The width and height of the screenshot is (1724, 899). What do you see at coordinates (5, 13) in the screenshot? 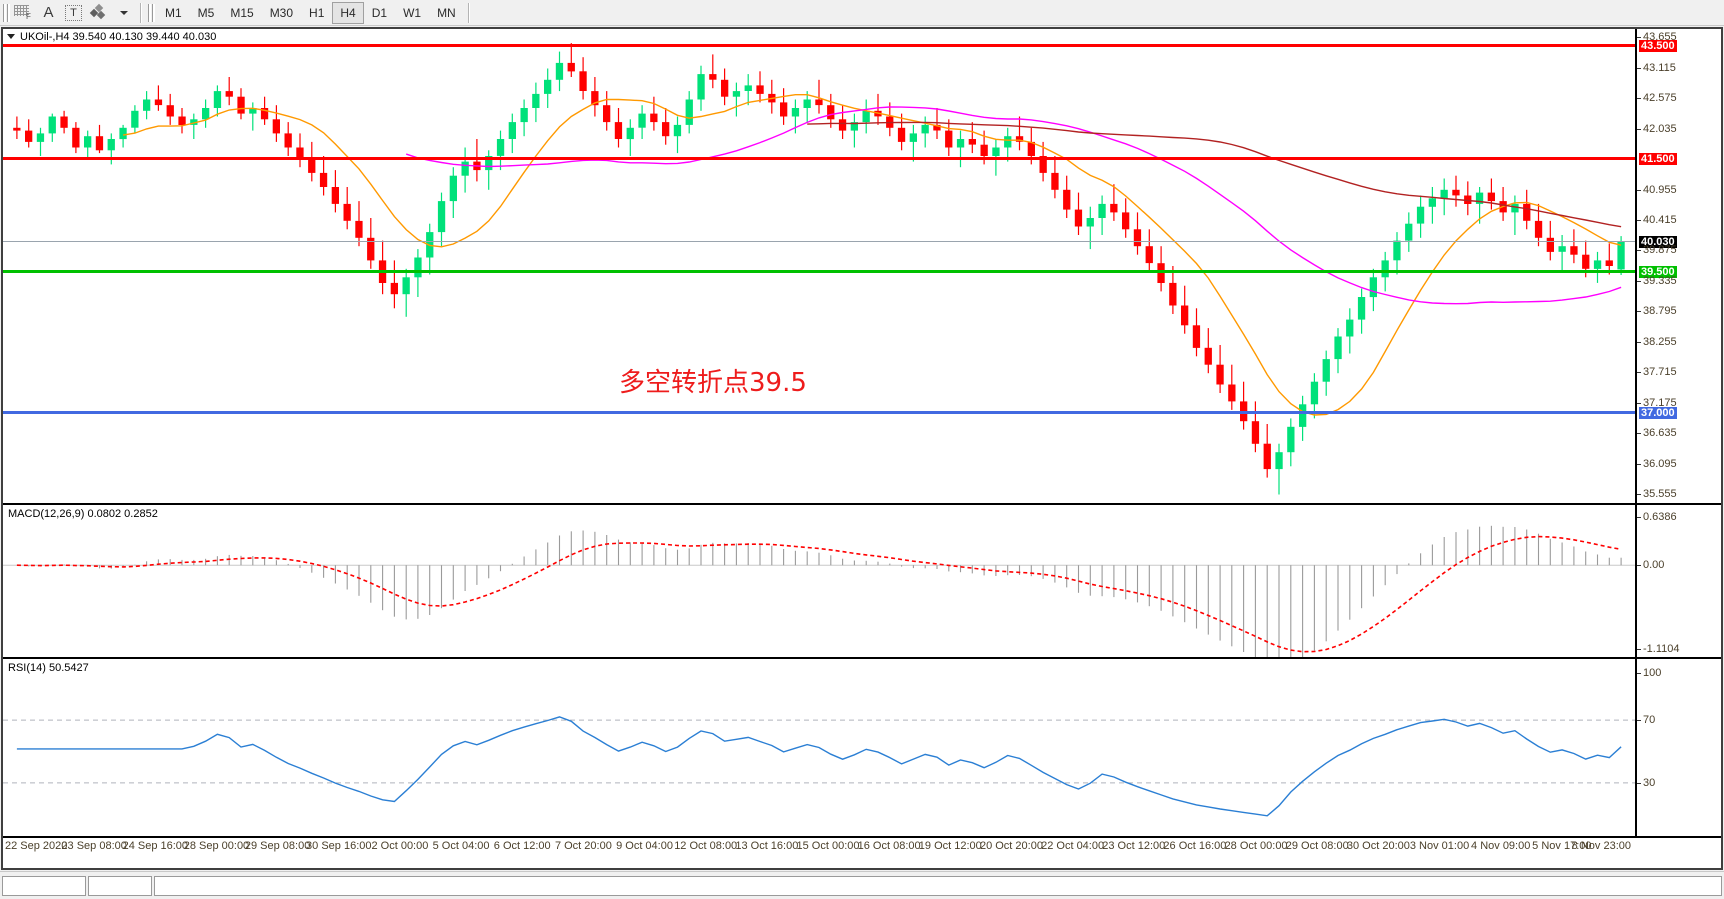
I see `toolbar-drag-handle` at bounding box center [5, 13].